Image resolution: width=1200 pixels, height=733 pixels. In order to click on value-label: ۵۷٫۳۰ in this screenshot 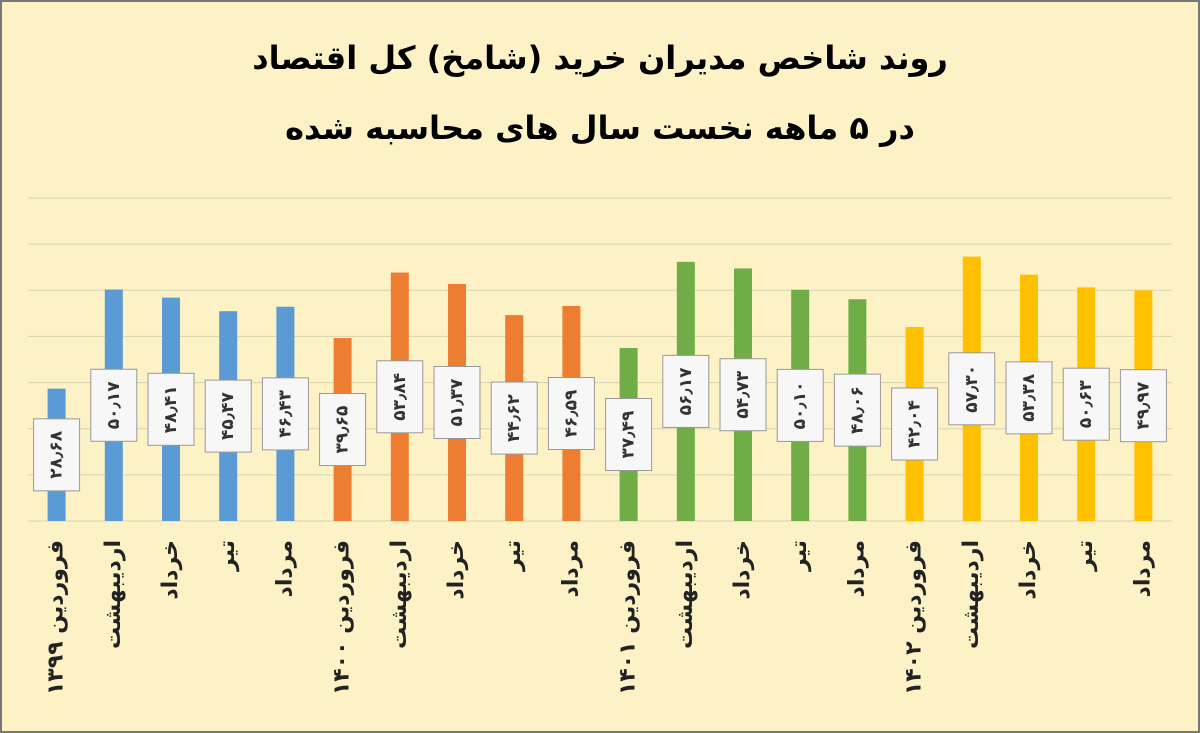, I will do `click(972, 389)`.